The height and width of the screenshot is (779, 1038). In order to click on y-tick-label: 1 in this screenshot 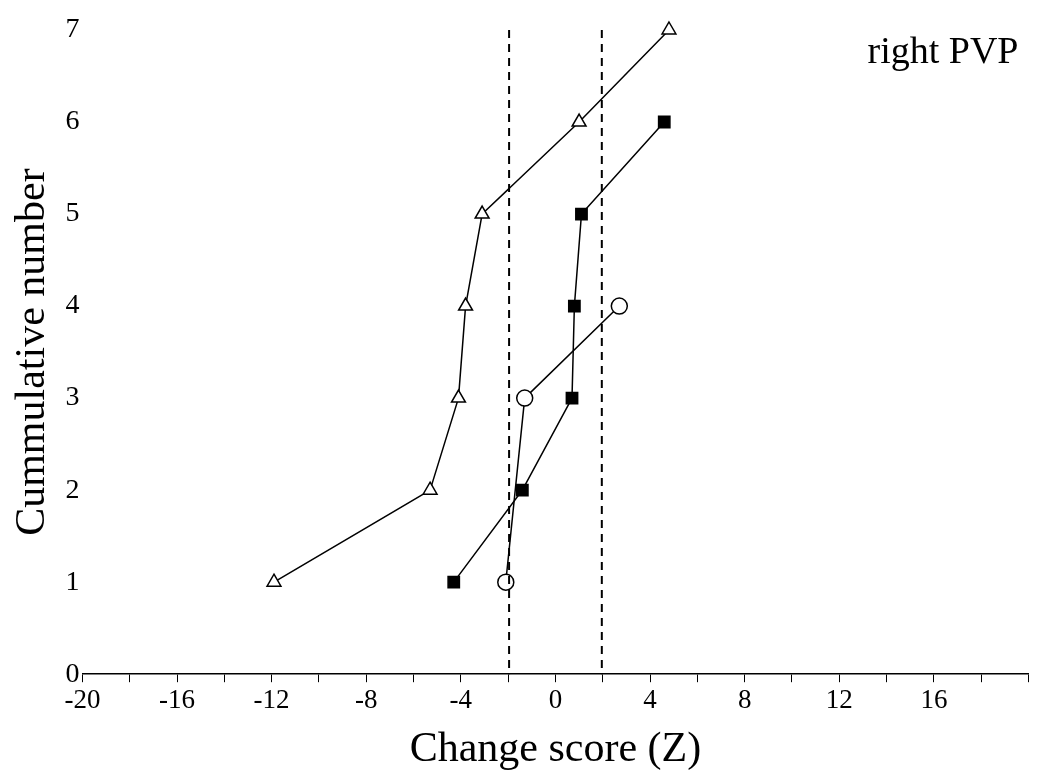, I will do `click(72, 580)`.